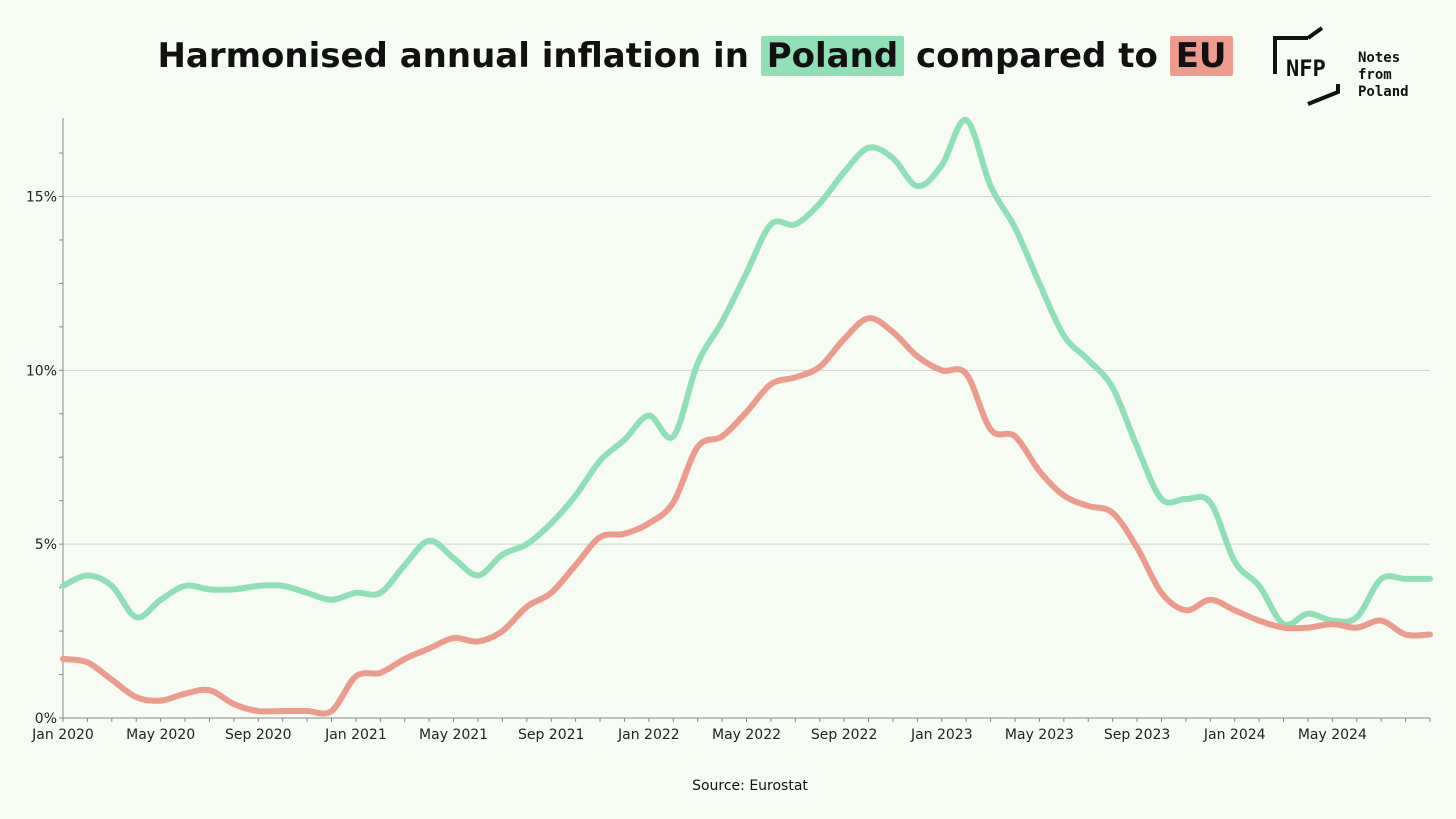 This screenshot has width=1456, height=819. Describe the element at coordinates (459, 56) in the screenshot. I see `title-prefix: Harmonised annual inflation in` at that location.